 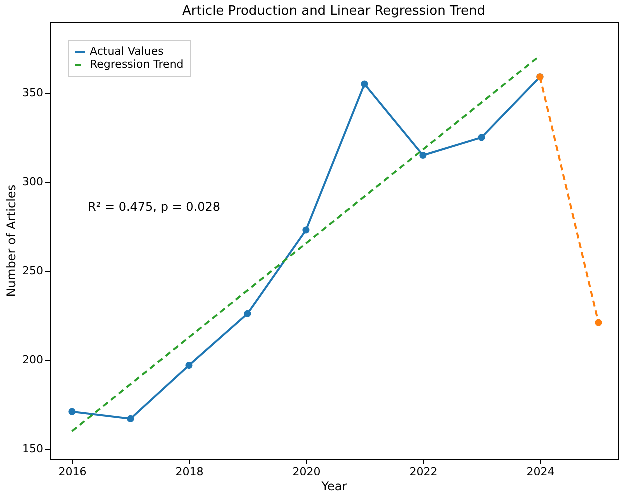 I want to click on y-tick-label: 150, so click(x=33, y=449).